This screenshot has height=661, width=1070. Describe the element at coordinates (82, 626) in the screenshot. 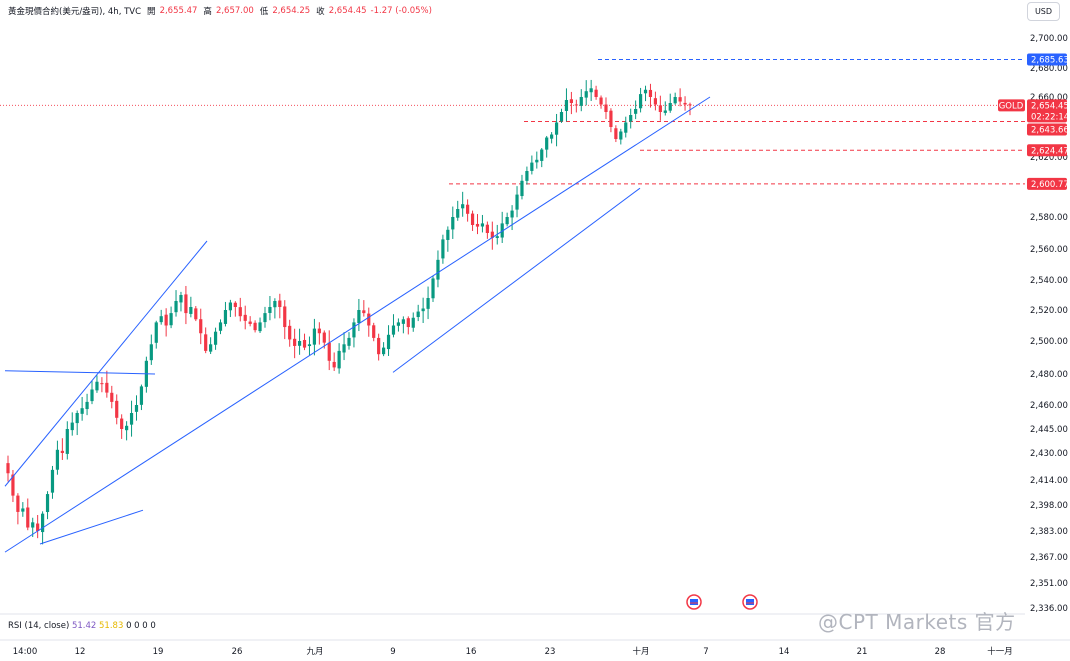

I see `rsi-indicator-legend: RSI (14, close) 51.42 51.83 0 0 0 0` at that location.